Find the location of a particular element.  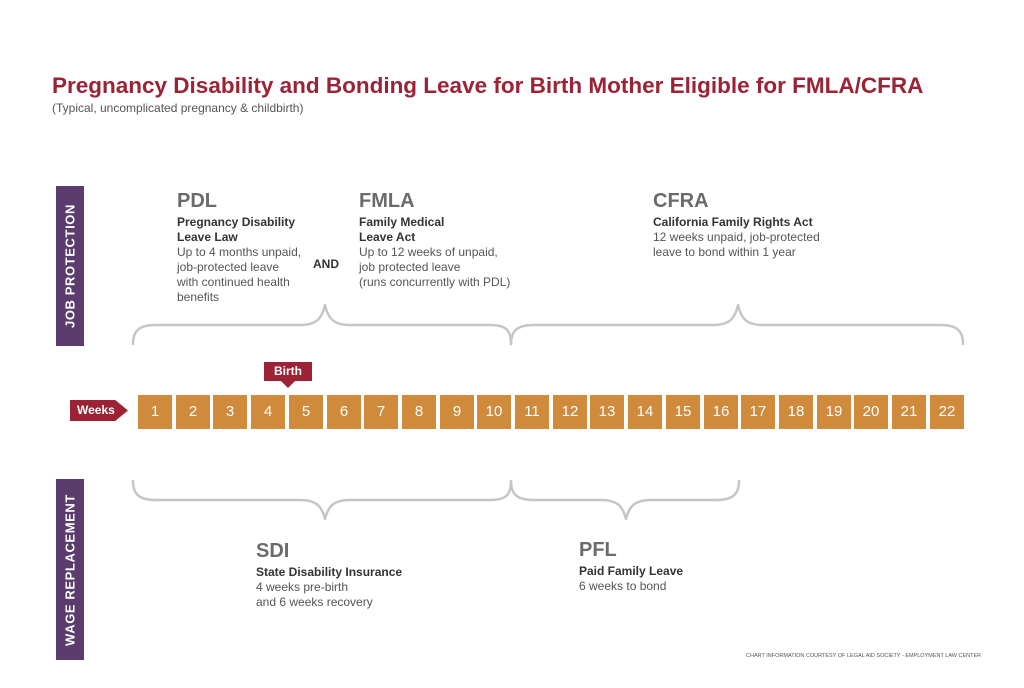

week-cell-5: 5 is located at coordinates (306, 412).